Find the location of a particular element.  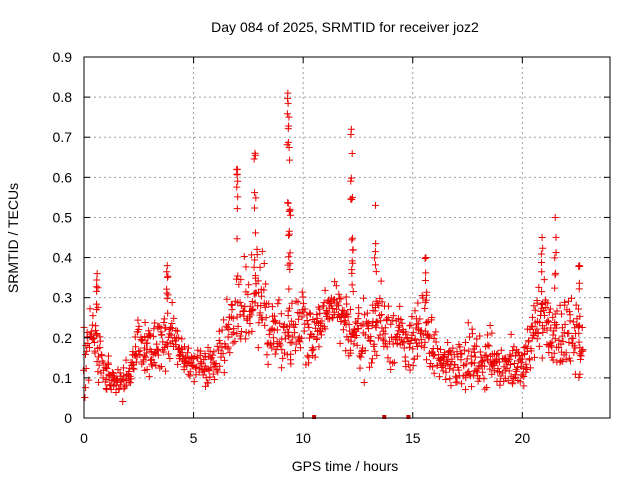

x-tick-label: 5 is located at coordinates (194, 438).